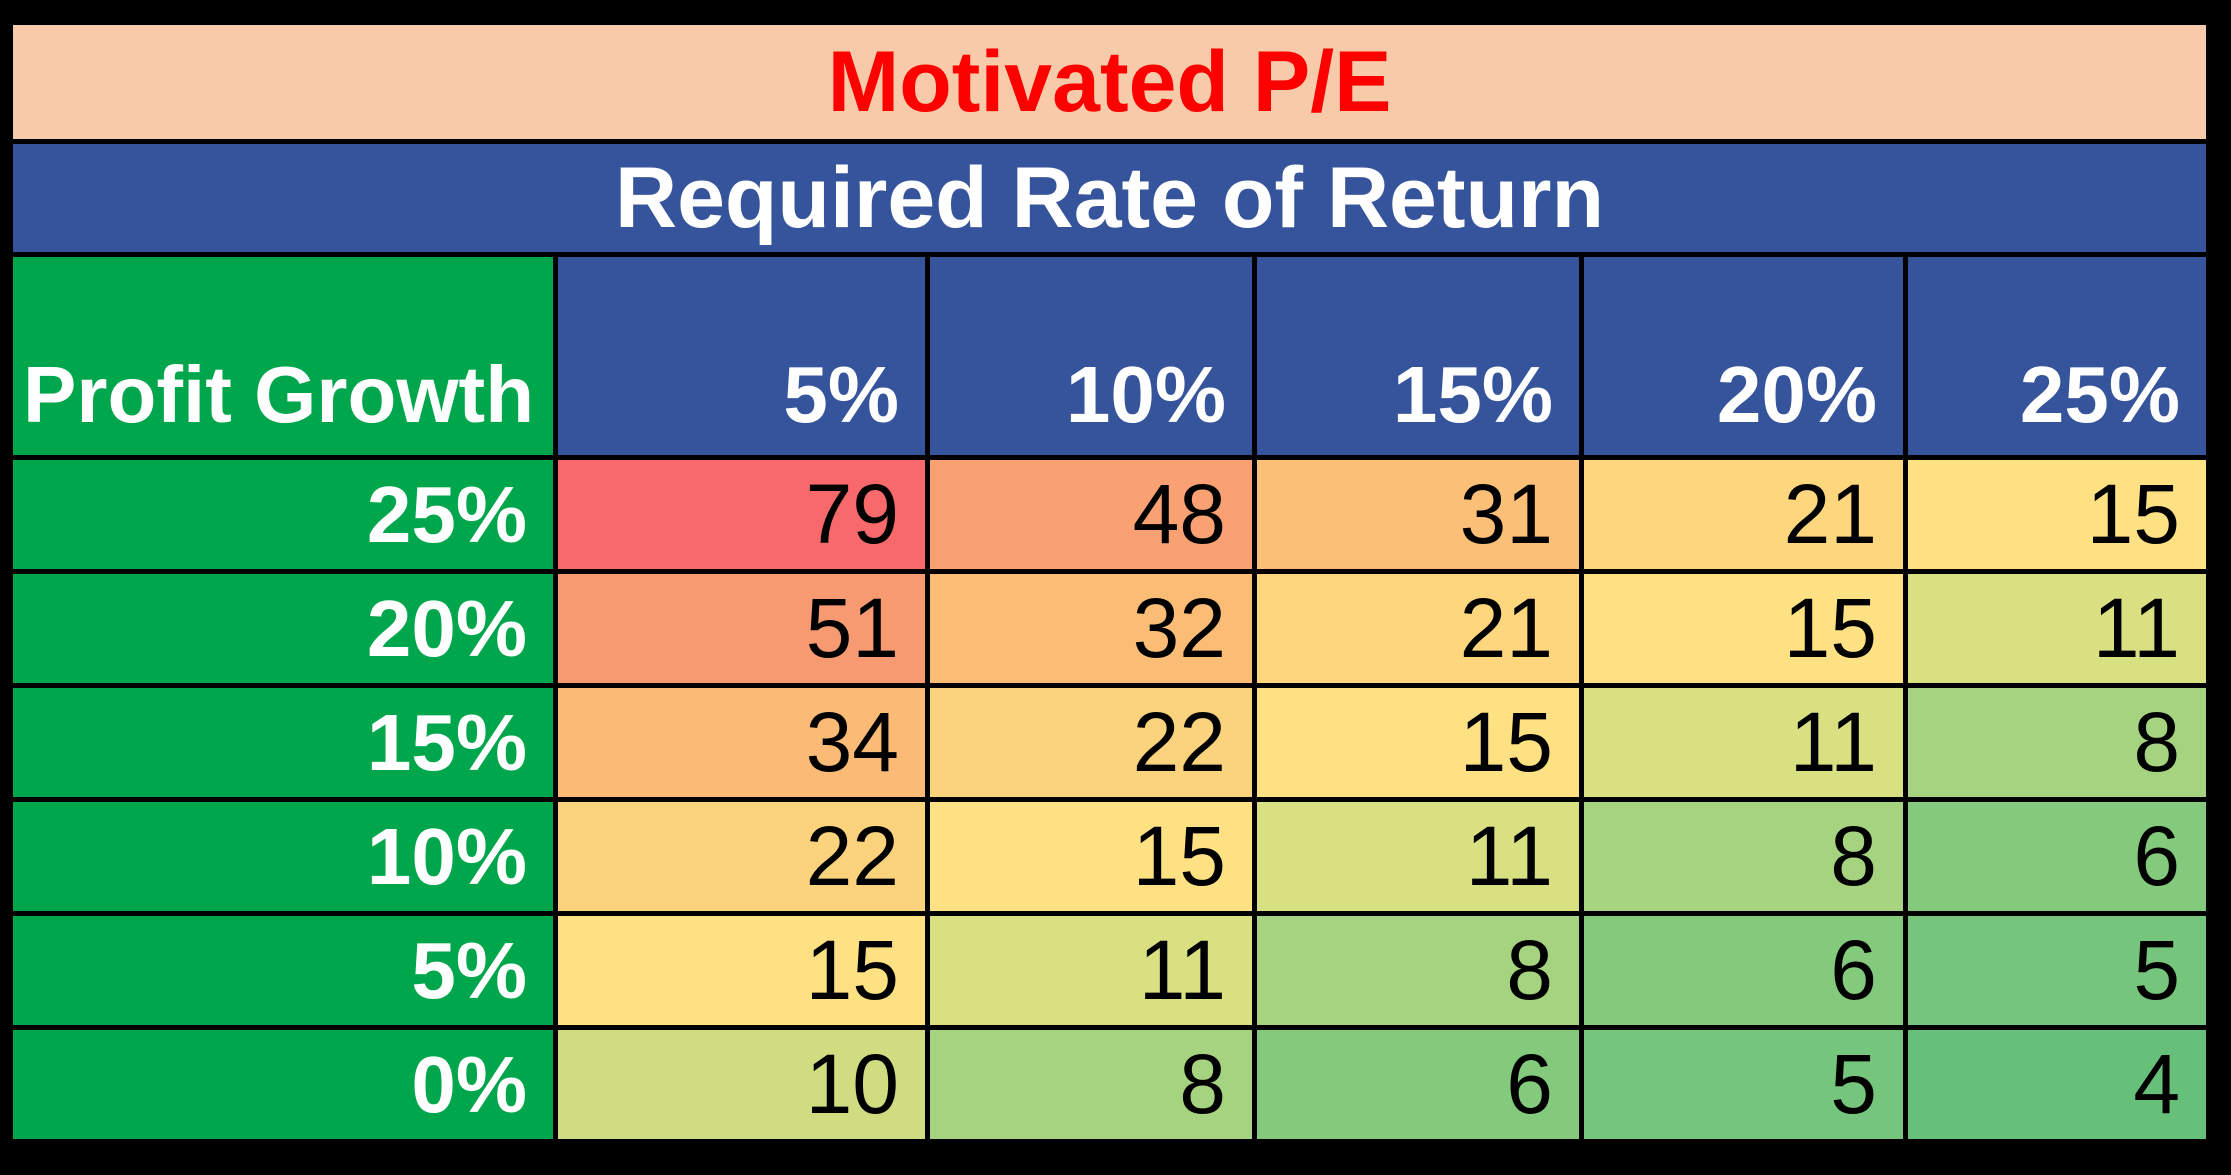 The image size is (2231, 1175). What do you see at coordinates (283, 742) in the screenshot?
I see `row-label: 15%` at bounding box center [283, 742].